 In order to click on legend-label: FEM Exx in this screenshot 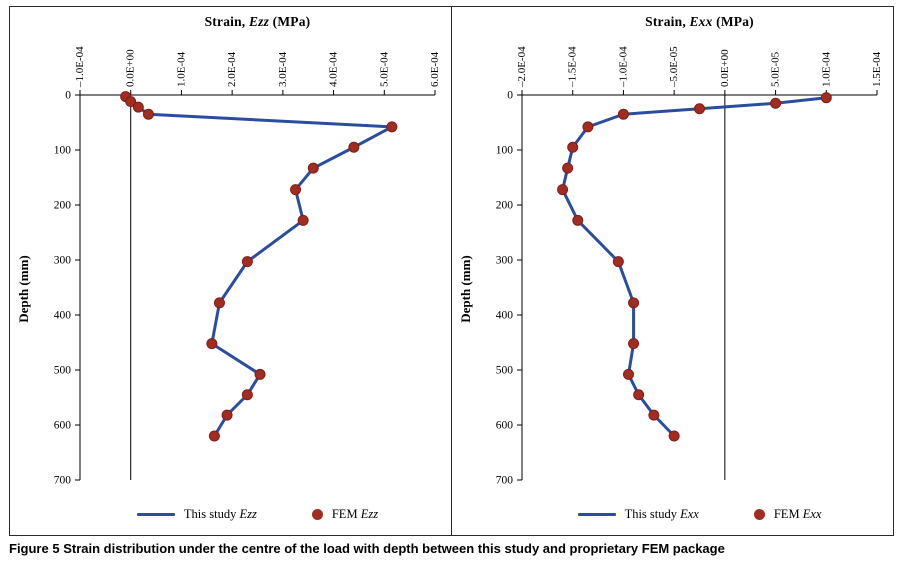, I will do `click(797, 514)`.